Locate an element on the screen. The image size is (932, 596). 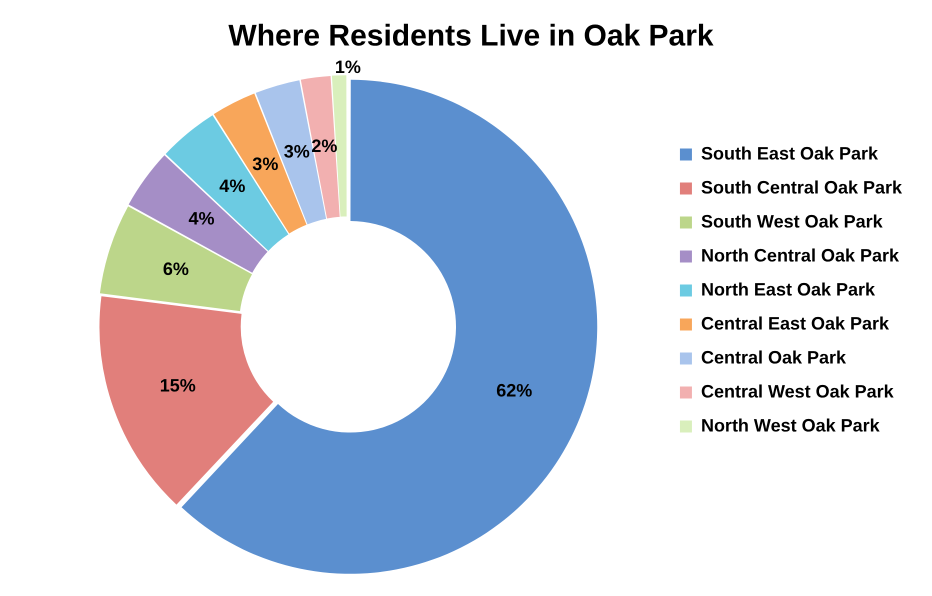
legend-label: Central East Oak Park is located at coordinates (795, 323).